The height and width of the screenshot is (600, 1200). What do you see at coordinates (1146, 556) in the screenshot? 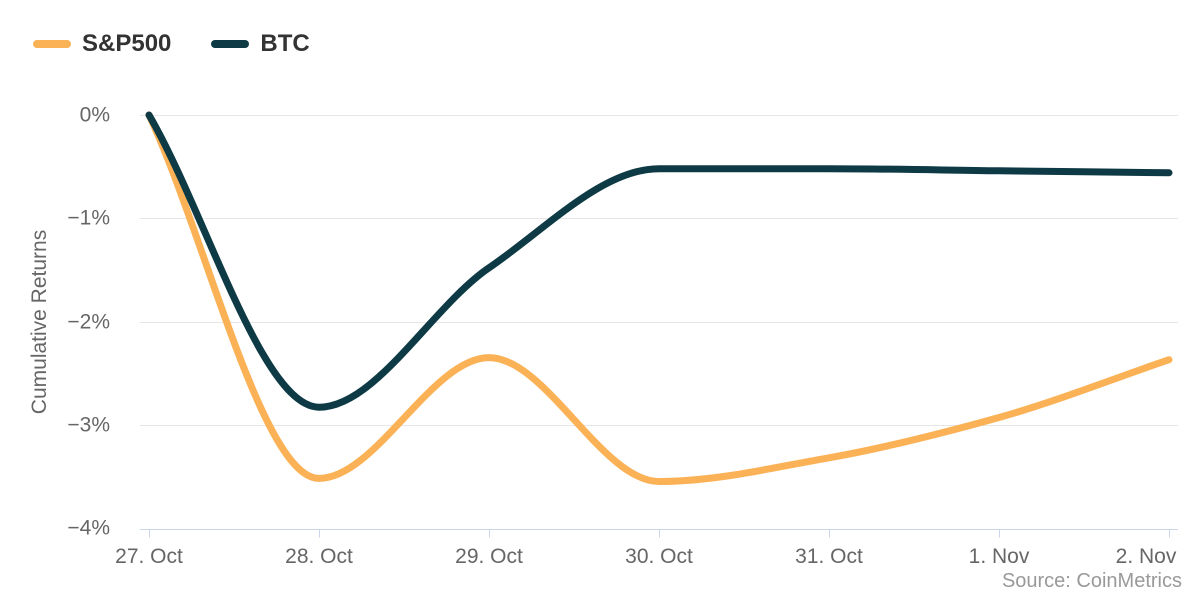
I see `x-axis-label: 2. Nov` at bounding box center [1146, 556].